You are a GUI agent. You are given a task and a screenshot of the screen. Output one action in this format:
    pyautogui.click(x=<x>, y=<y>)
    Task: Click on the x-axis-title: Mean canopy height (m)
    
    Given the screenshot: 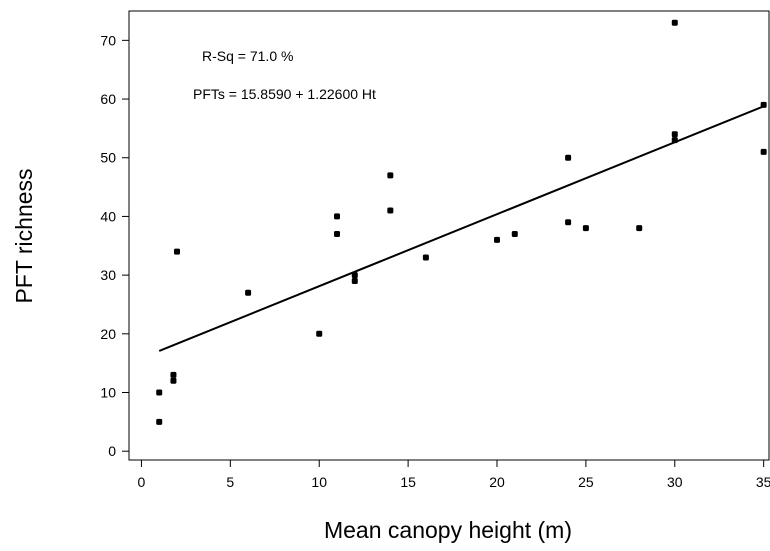 What is the action you would take?
    pyautogui.click(x=448, y=530)
    